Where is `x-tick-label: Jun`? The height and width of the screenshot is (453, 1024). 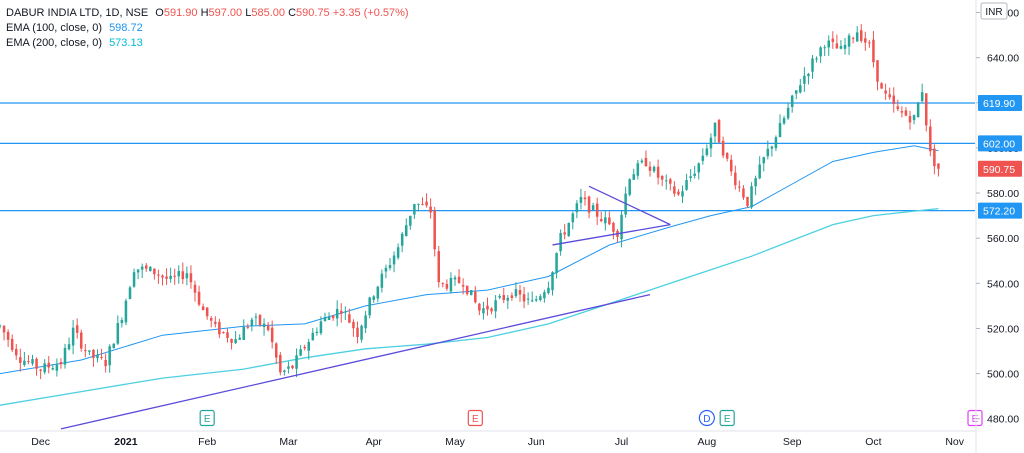 x-tick-label: Jun is located at coordinates (536, 442).